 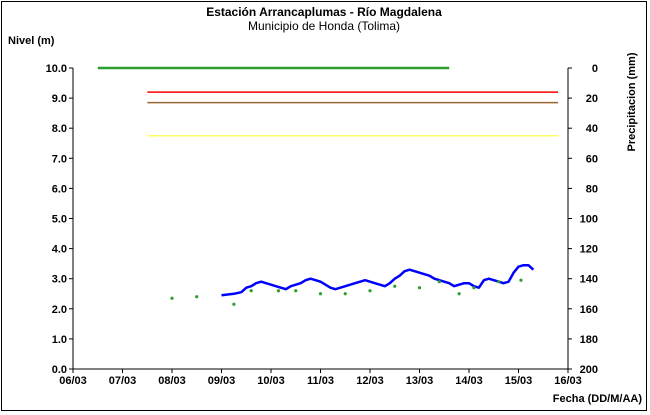 I want to click on chart-title: Estación Arrancaplumas - Río Magdalena, so click(x=324, y=12).